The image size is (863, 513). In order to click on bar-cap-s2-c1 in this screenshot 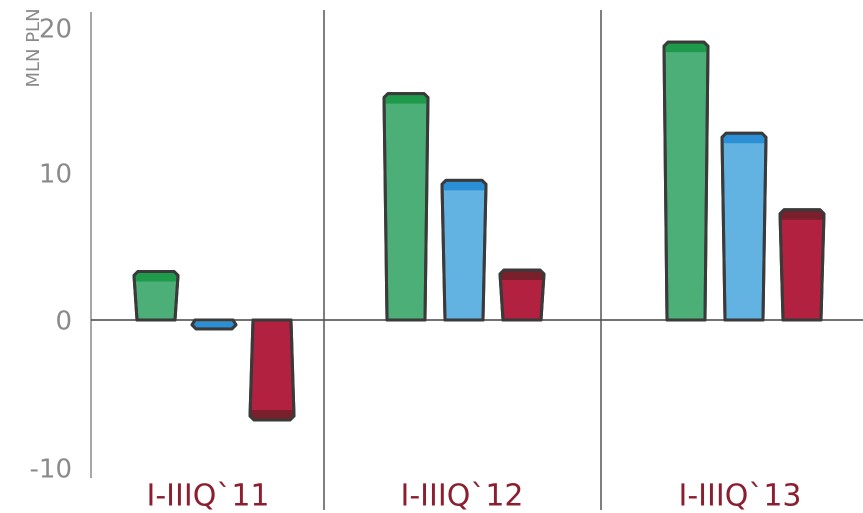, I will do `click(214, 325)`.